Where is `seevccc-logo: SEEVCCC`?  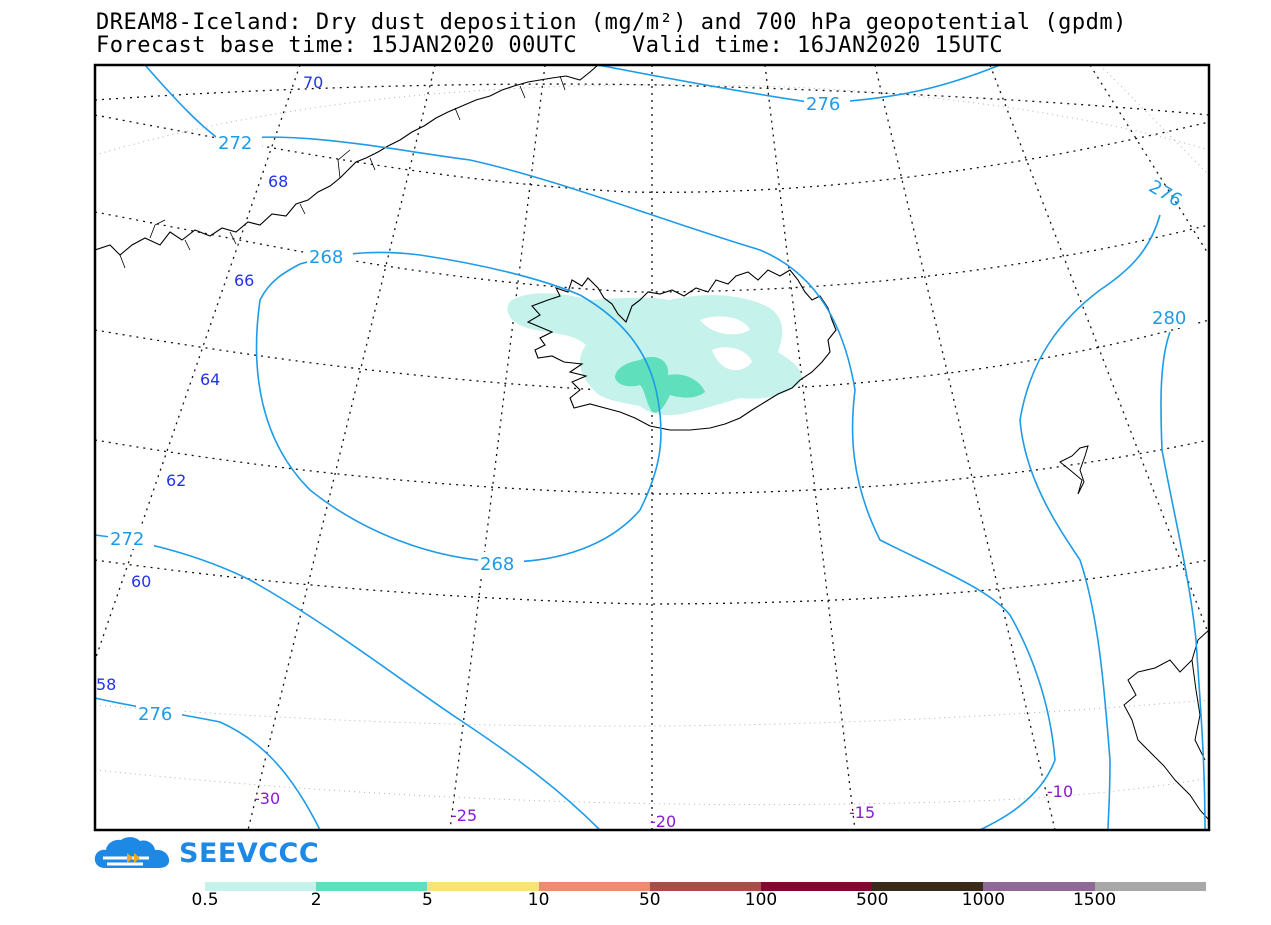
seevccc-logo: SEEVCCC is located at coordinates (206, 853).